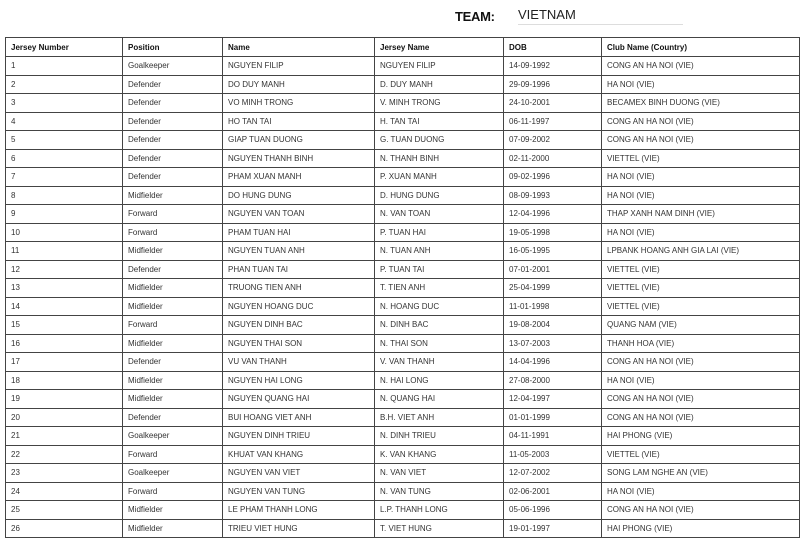  I want to click on cell-dob: 12-07-2002, so click(552, 473).